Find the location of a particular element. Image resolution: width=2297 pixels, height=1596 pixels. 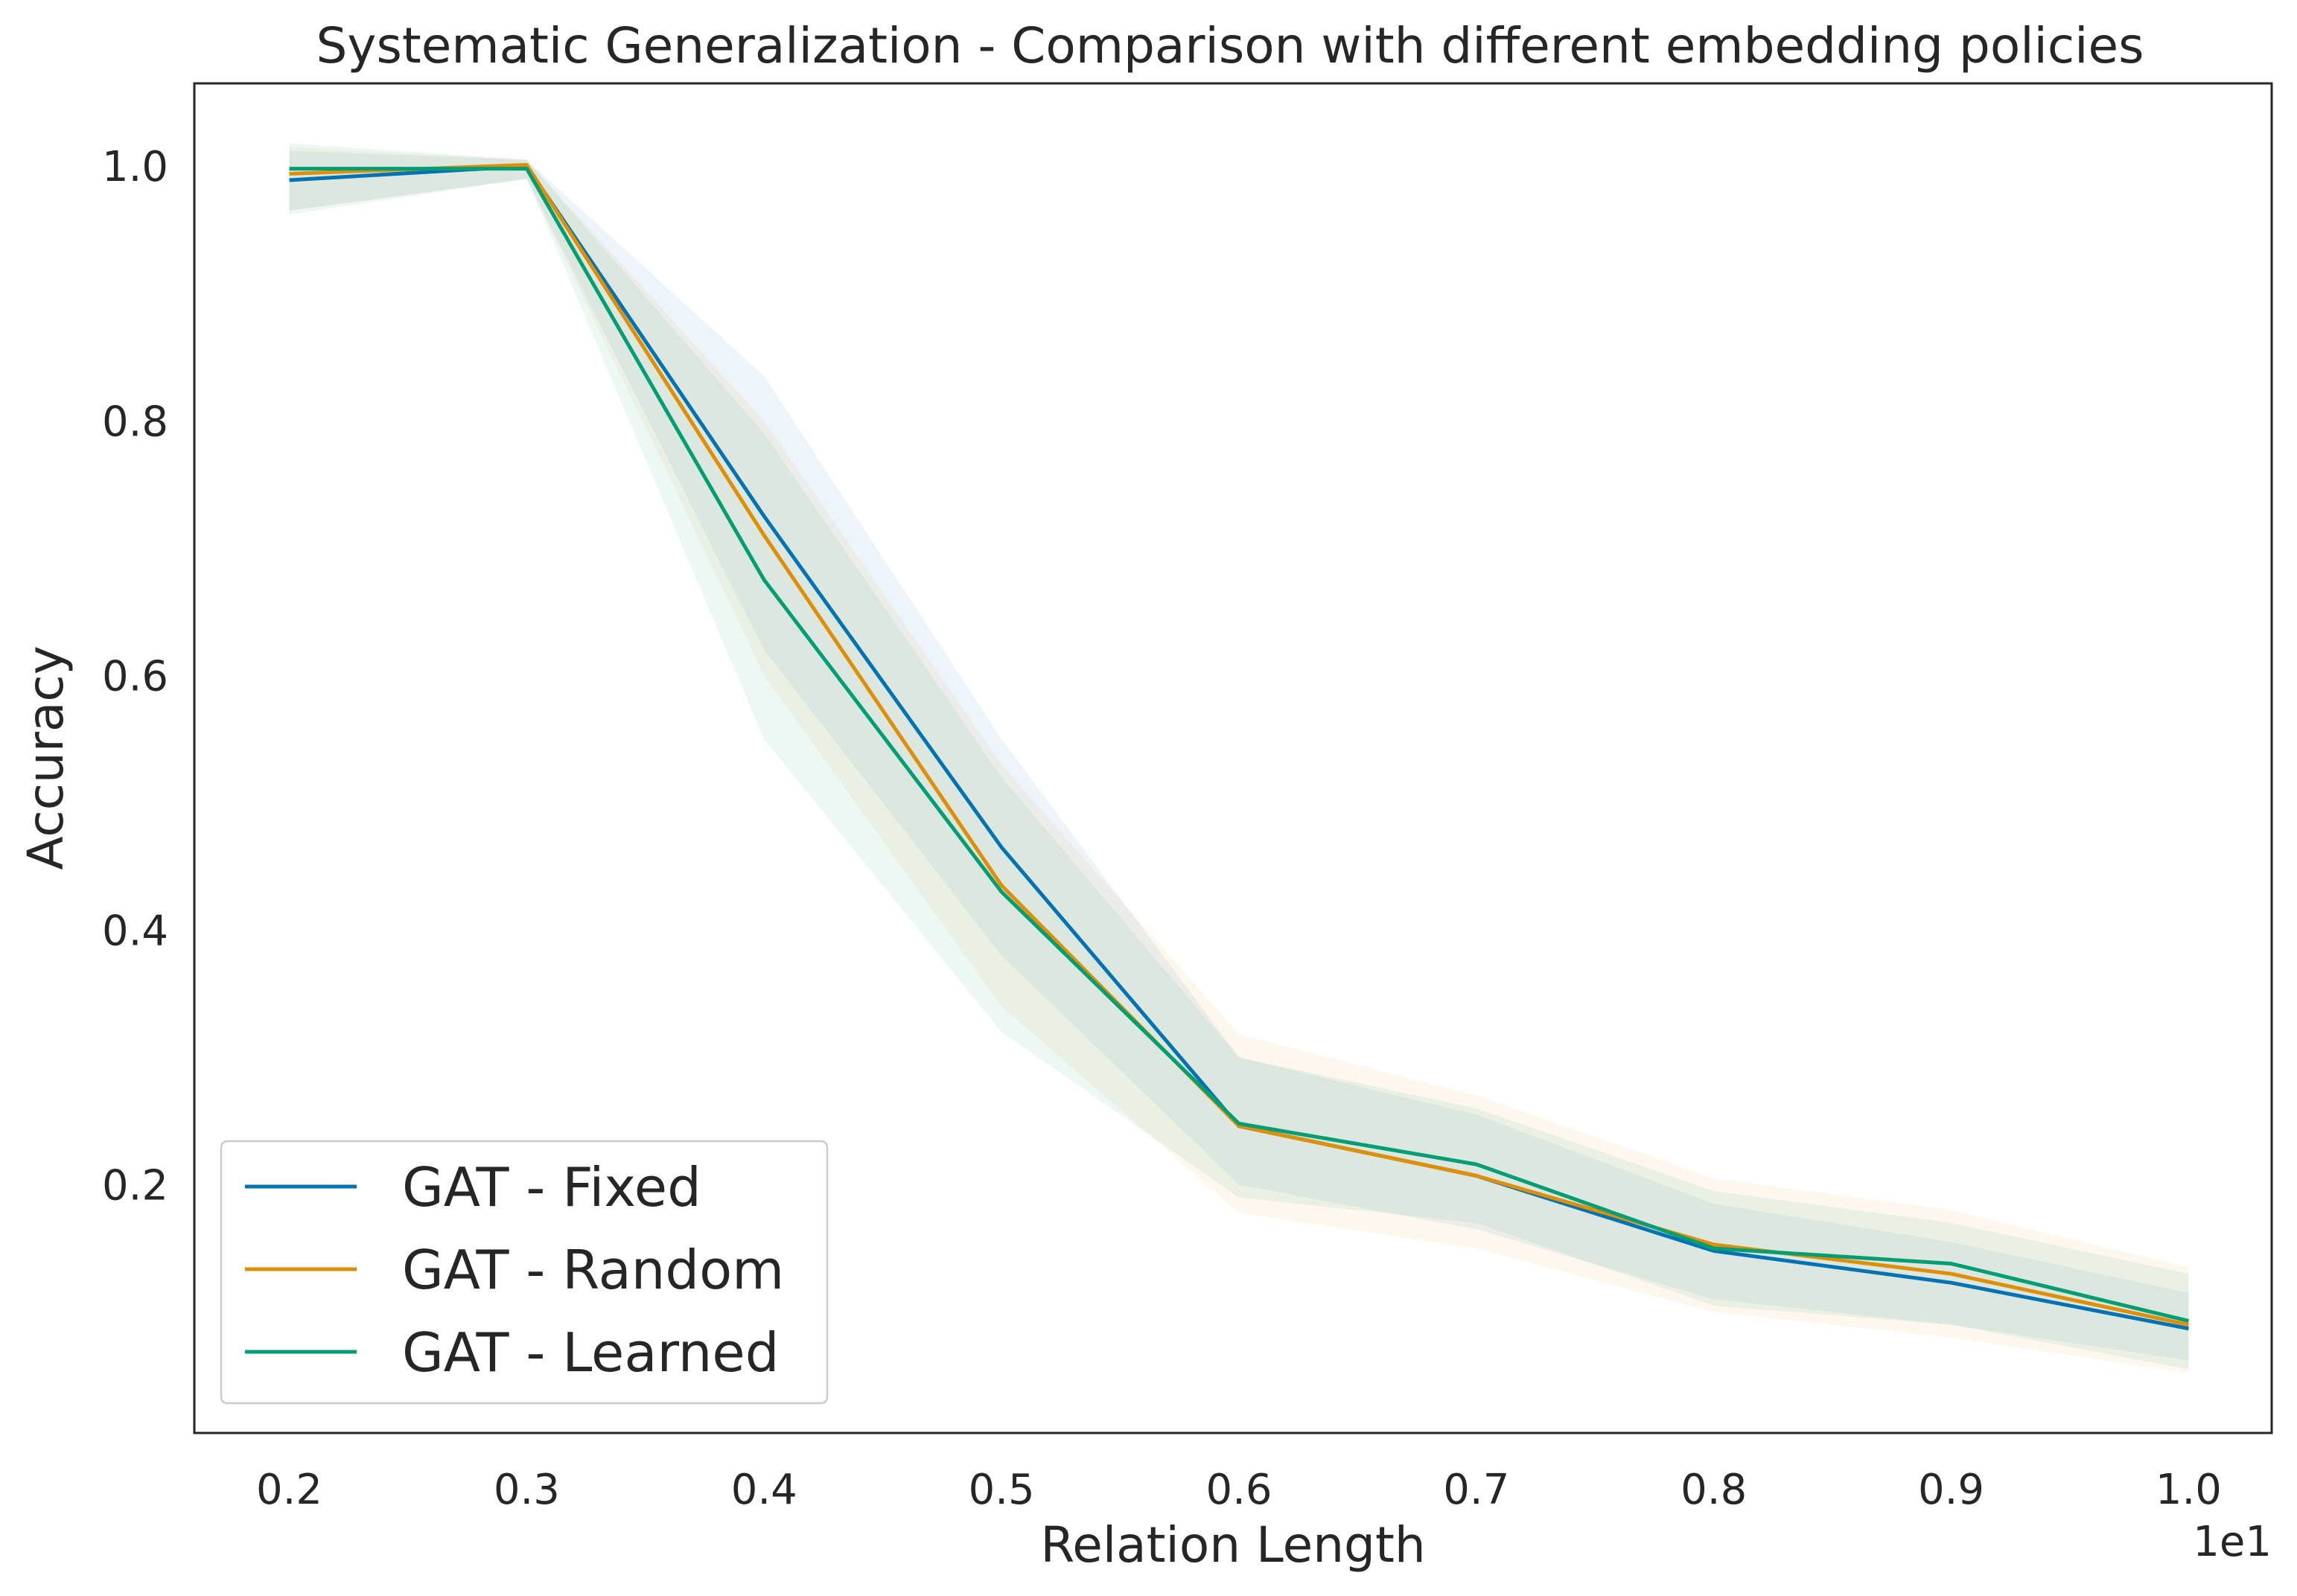

y-axis-ticks: 0.2 0.4 0.6 0.8 1.0 is located at coordinates (135, 676).